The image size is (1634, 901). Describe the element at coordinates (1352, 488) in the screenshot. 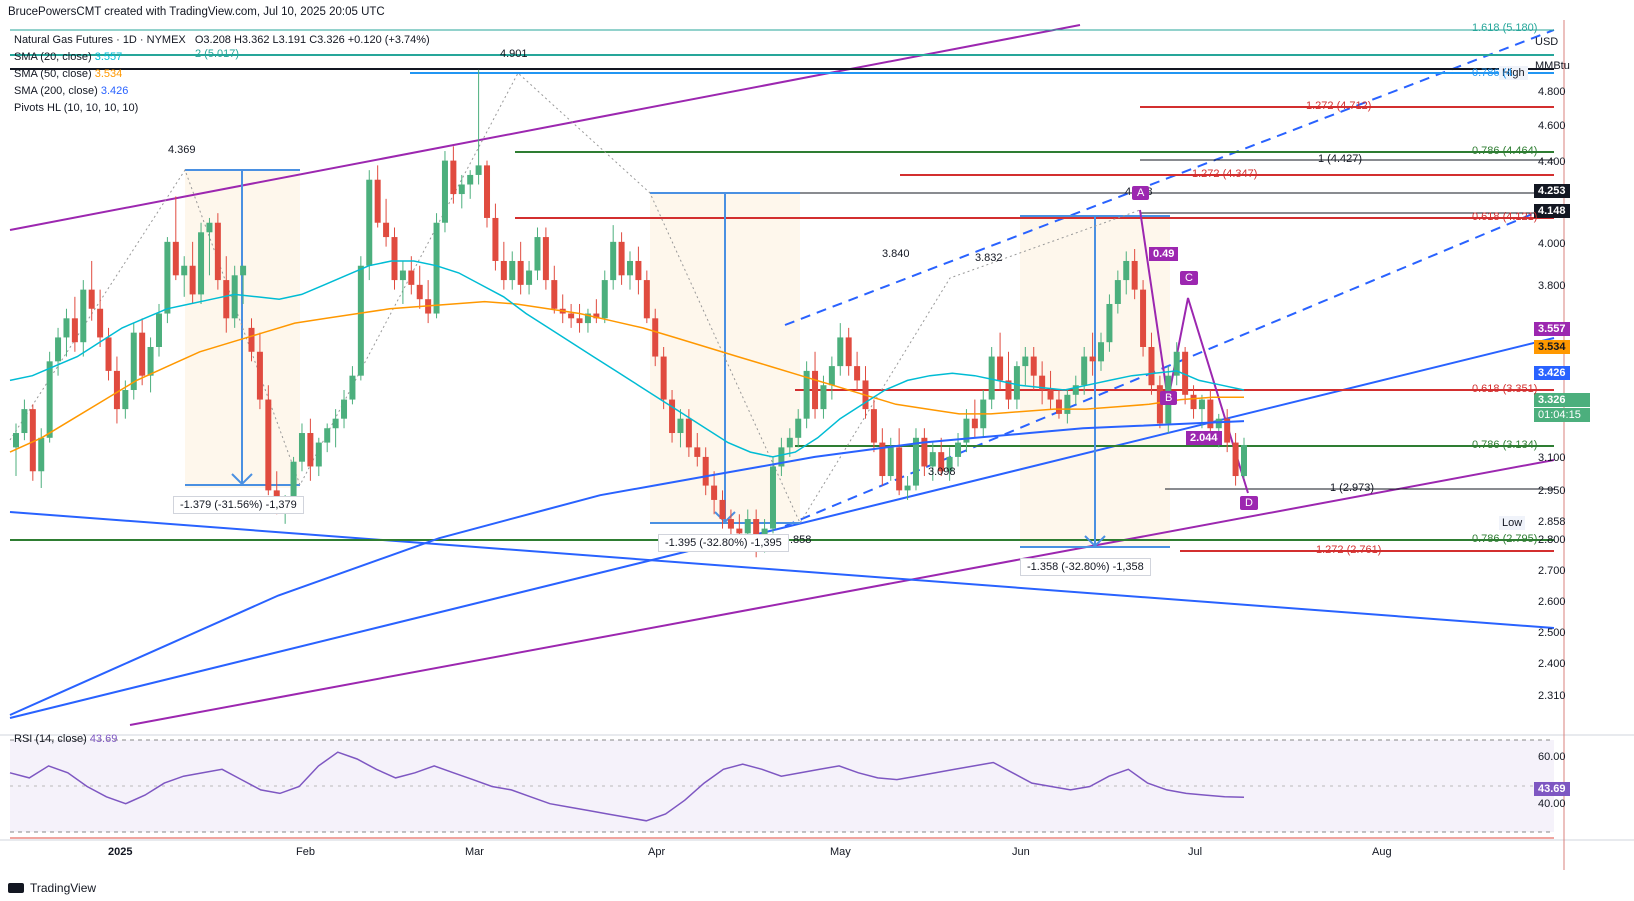

I see `fib-label: 1 (2.973)` at that location.